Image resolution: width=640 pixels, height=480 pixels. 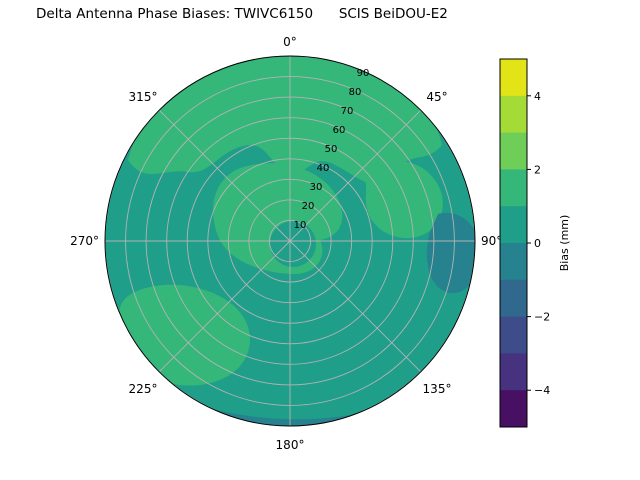 What do you see at coordinates (542, 390) in the screenshot?
I see `colorbar-tick-label: −4` at bounding box center [542, 390].